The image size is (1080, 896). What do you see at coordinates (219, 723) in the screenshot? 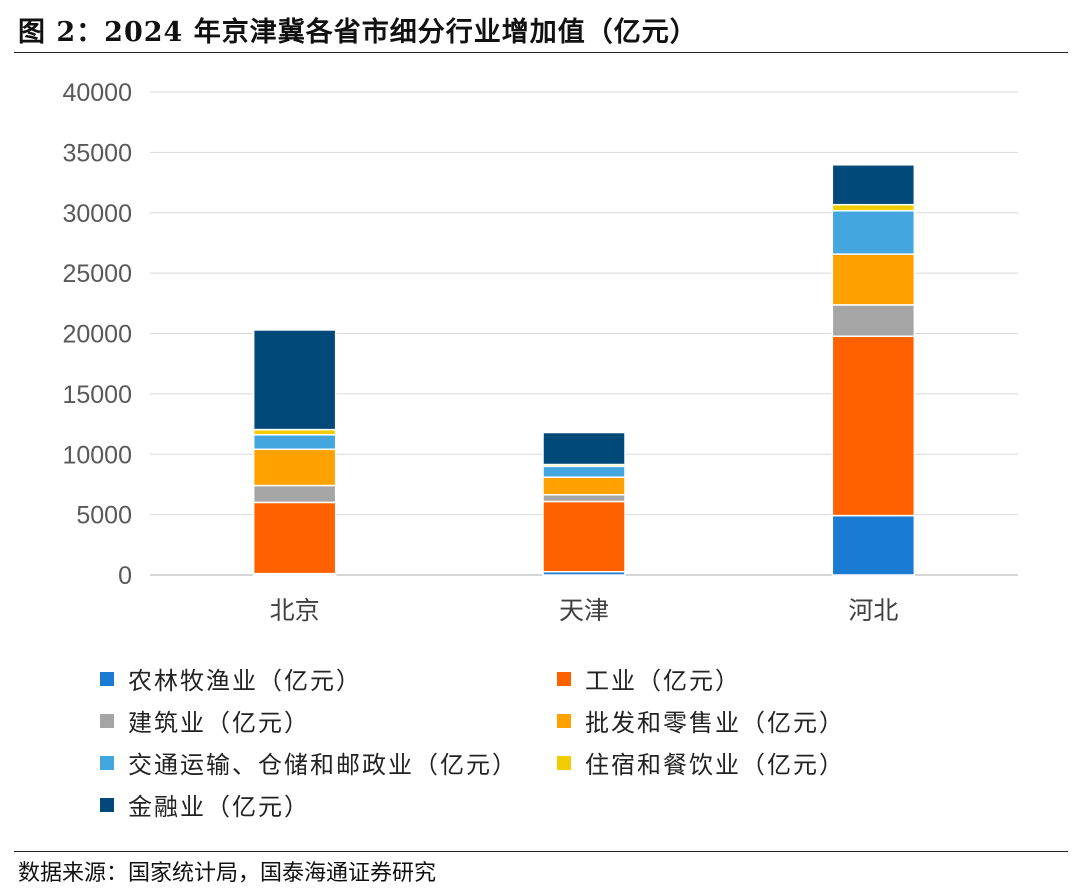
I see `legend-label: 建筑业（亿元）` at bounding box center [219, 723].